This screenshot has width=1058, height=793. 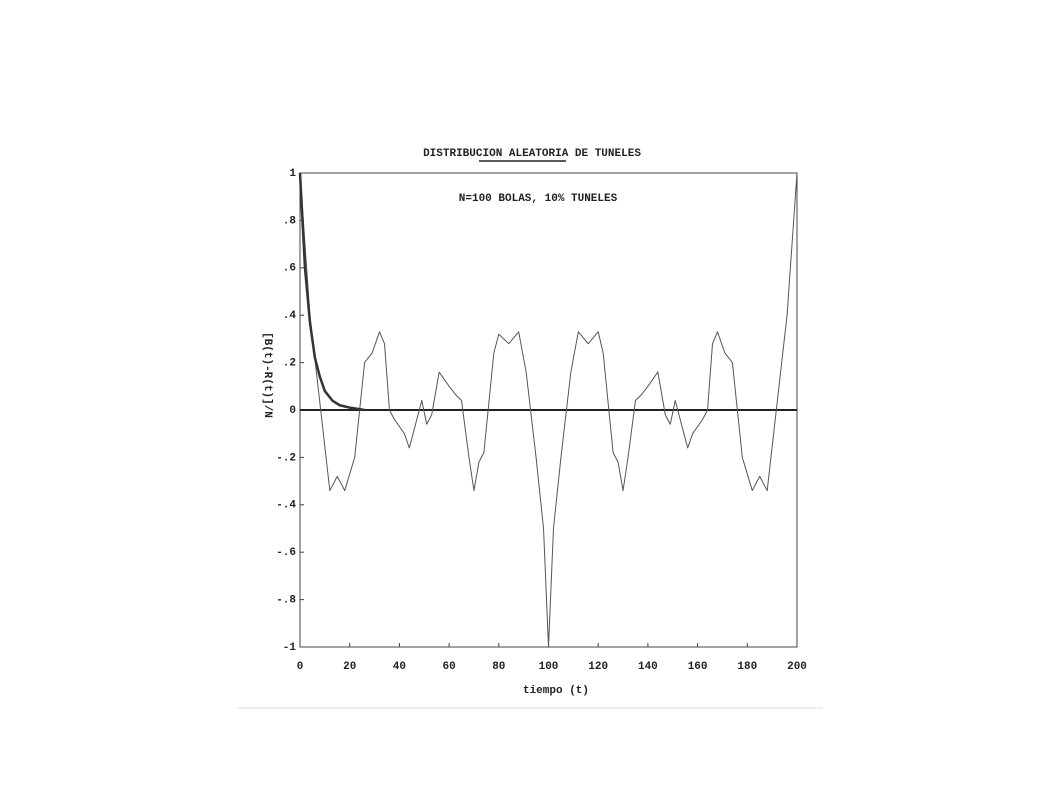 I want to click on x-axis-label: tiempo (t), so click(x=556, y=691).